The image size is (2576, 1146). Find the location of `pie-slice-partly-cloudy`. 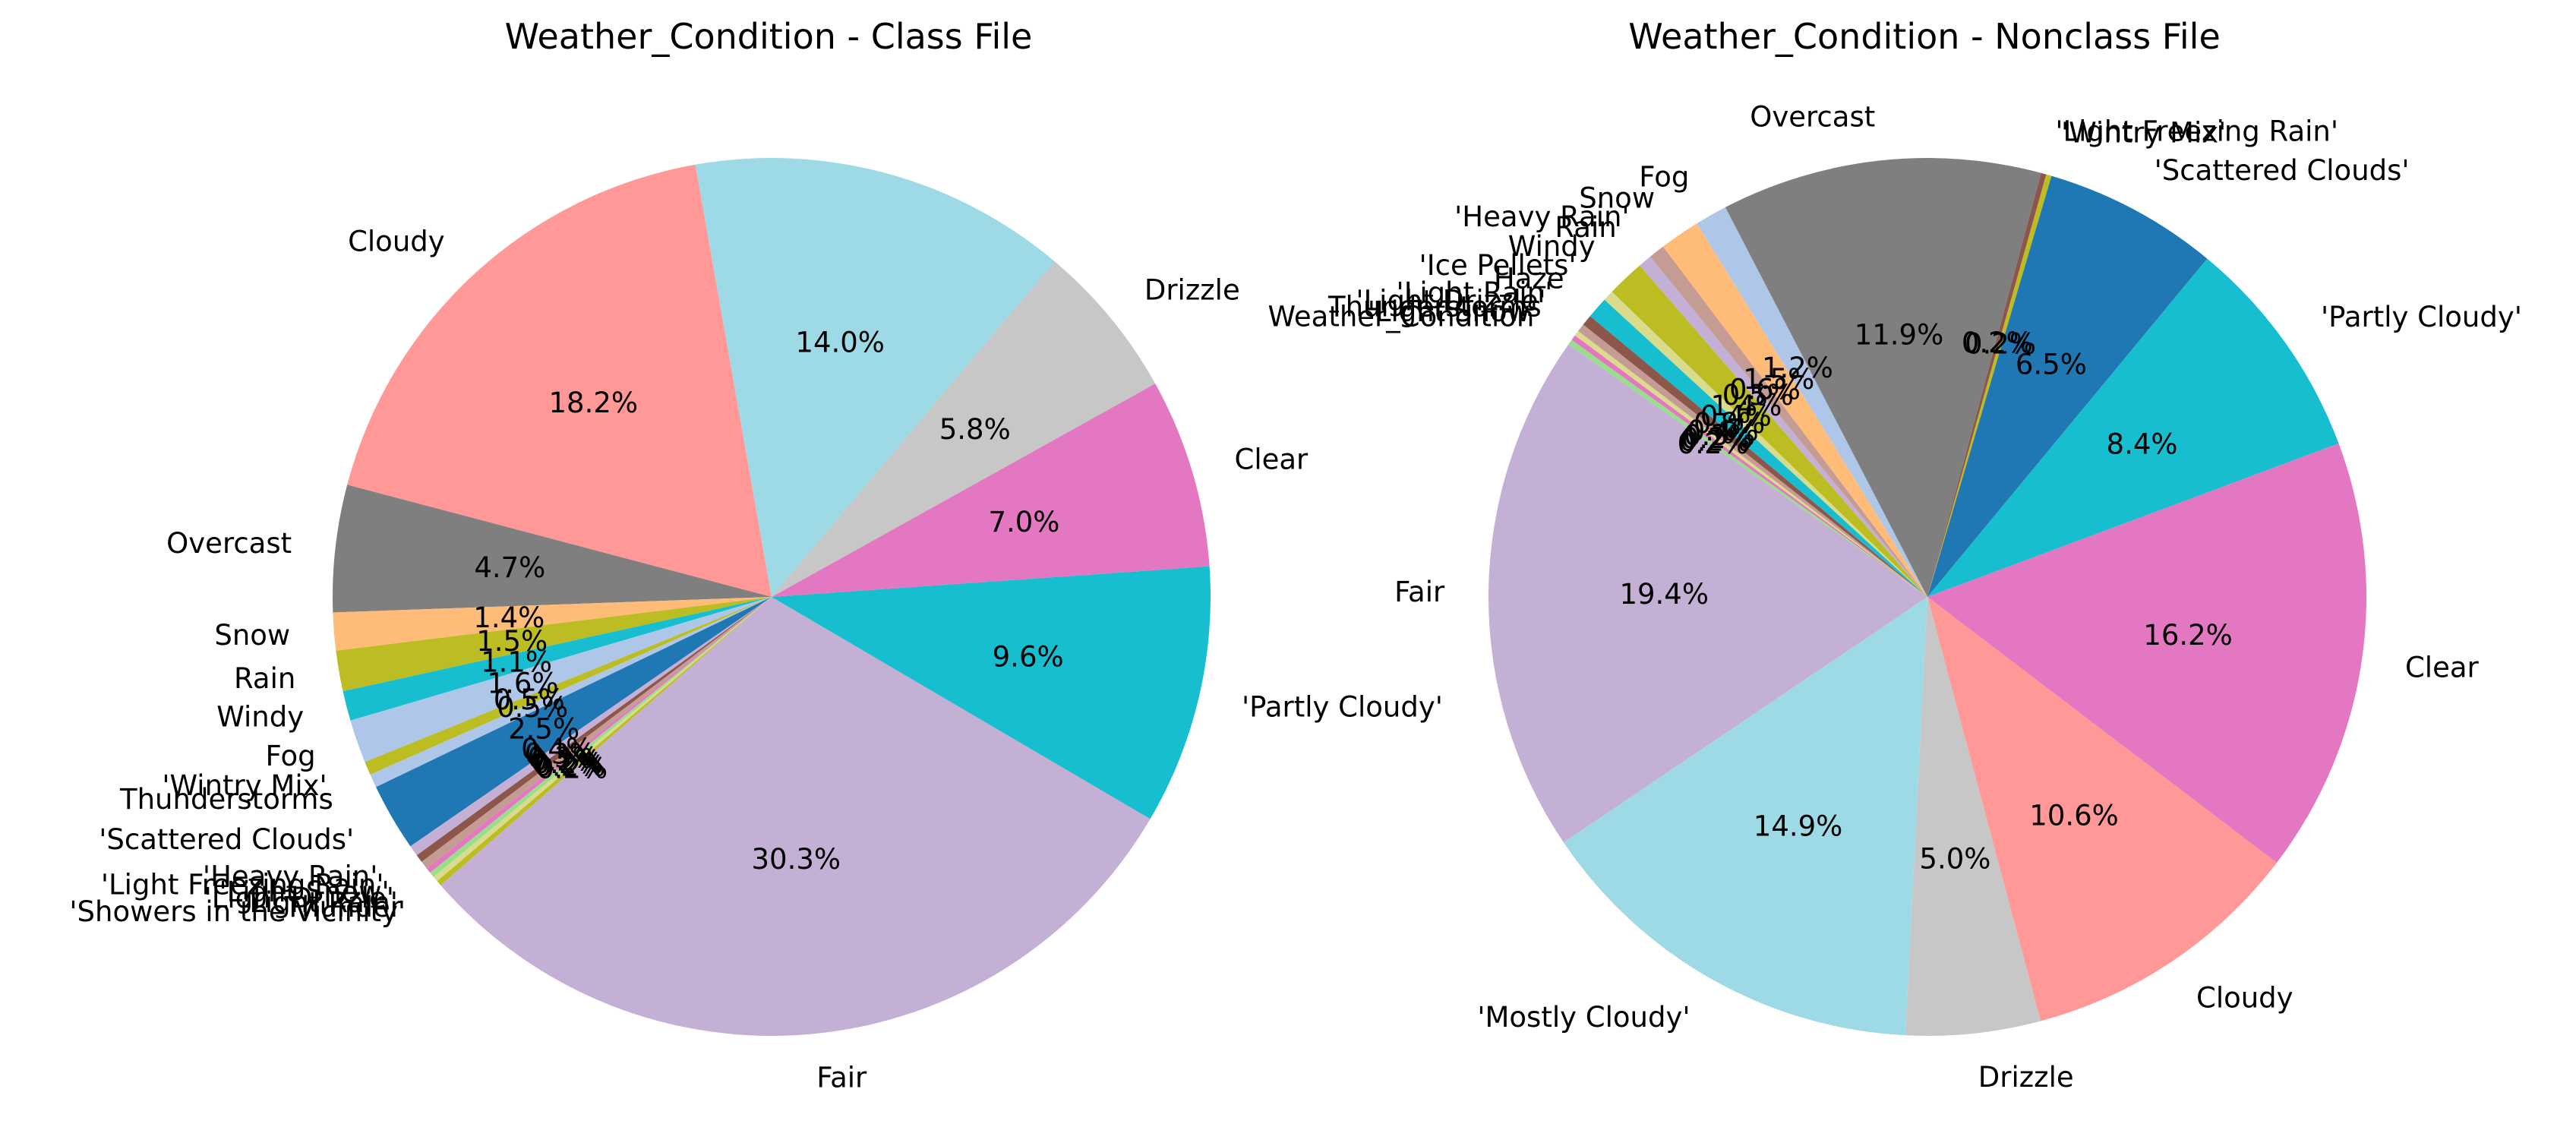

pie-slice-partly-cloudy is located at coordinates (2133, 427).